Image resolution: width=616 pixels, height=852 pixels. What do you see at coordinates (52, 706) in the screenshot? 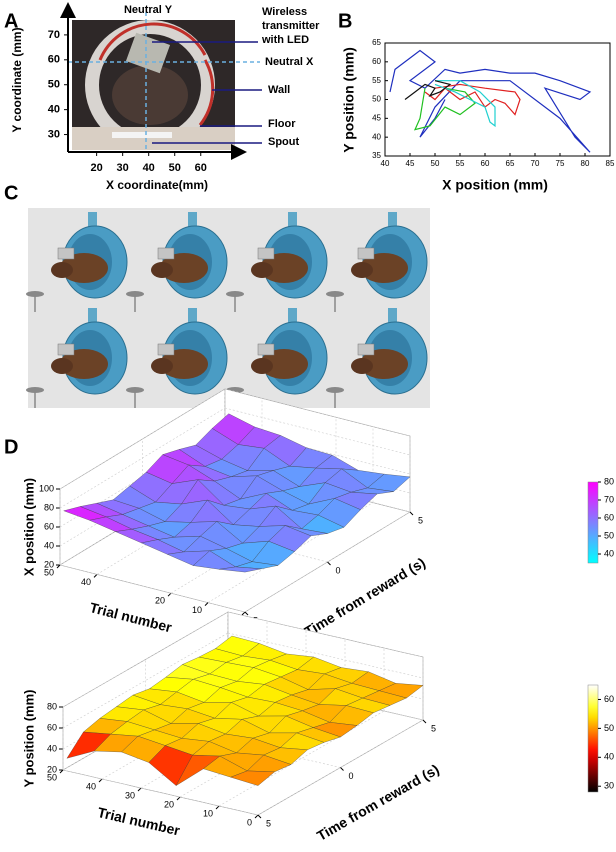
I see `z-tick-label: 80` at bounding box center [52, 706].